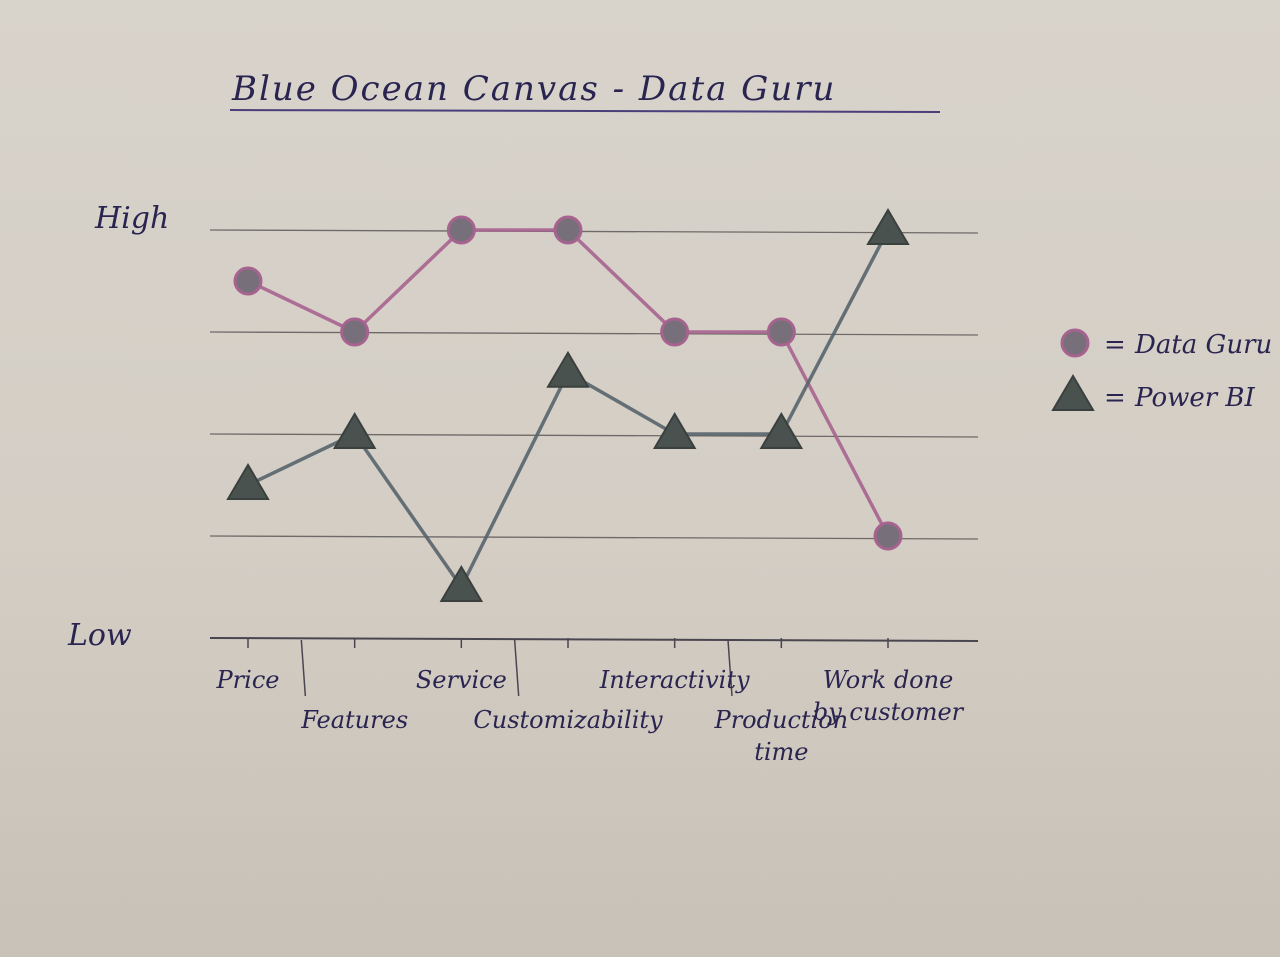 The image size is (1280, 957). I want to click on category-label: Price, so click(248, 680).